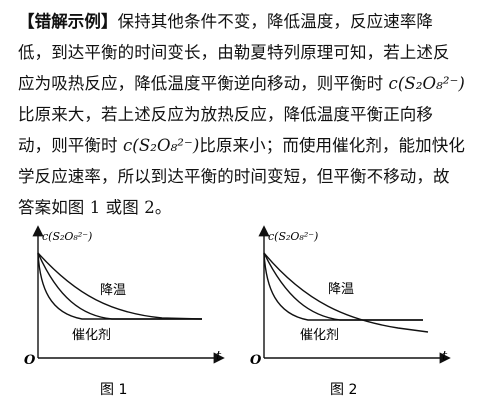 This screenshot has height=403, width=480. Describe the element at coordinates (234, 176) in the screenshot. I see `paragraph-line-6: 学反应速率，所以到达平衡的时间变短，但平衡不移动，故` at that location.